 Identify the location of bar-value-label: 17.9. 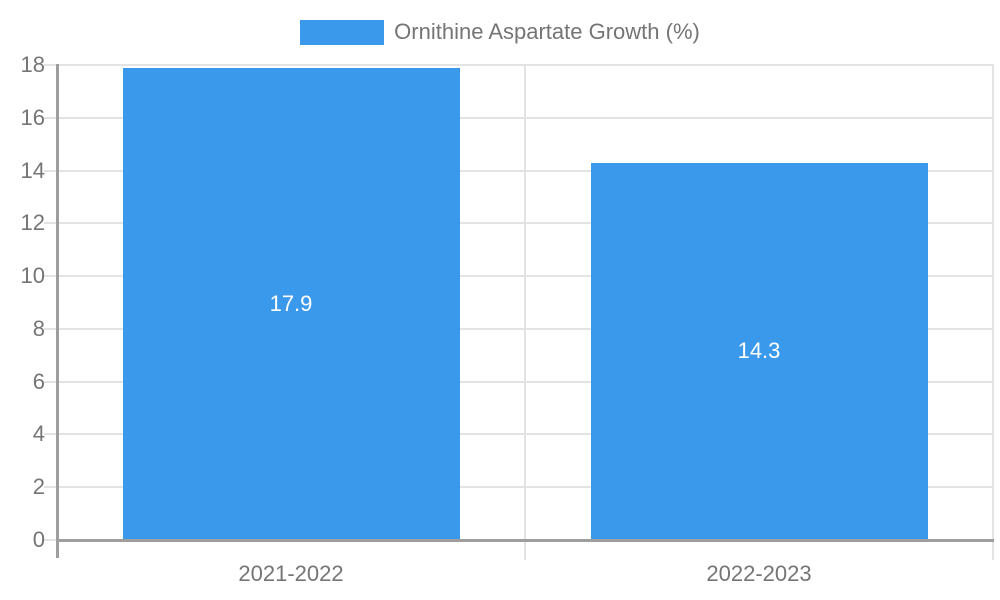
(291, 303).